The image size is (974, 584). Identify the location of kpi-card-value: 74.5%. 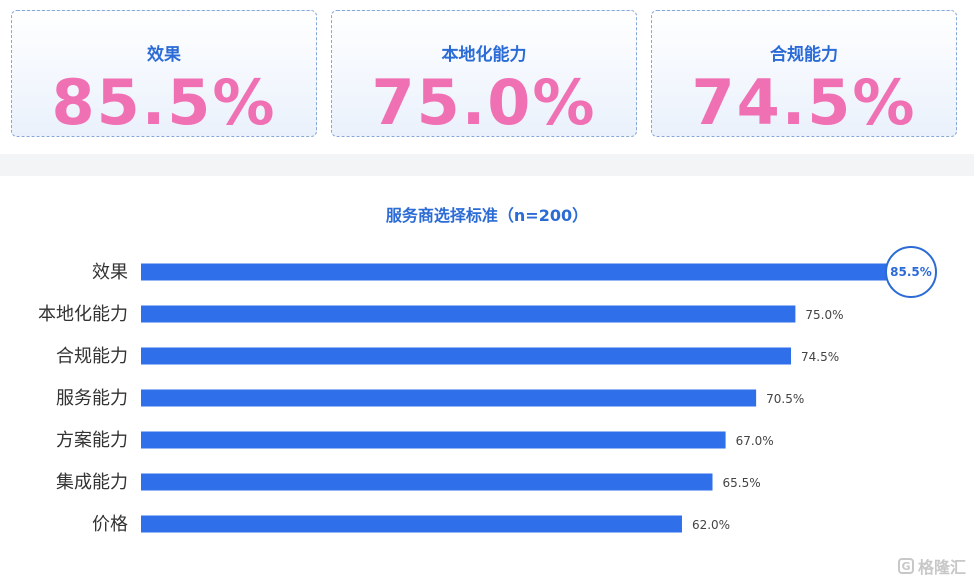
(804, 102).